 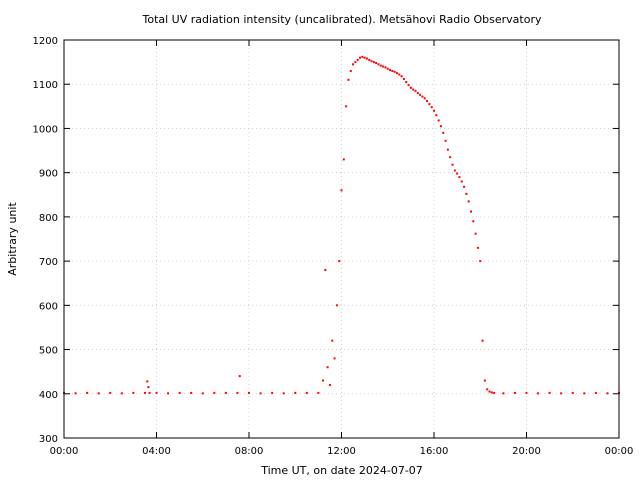 I want to click on x-tick-label: 12:00, so click(x=341, y=451).